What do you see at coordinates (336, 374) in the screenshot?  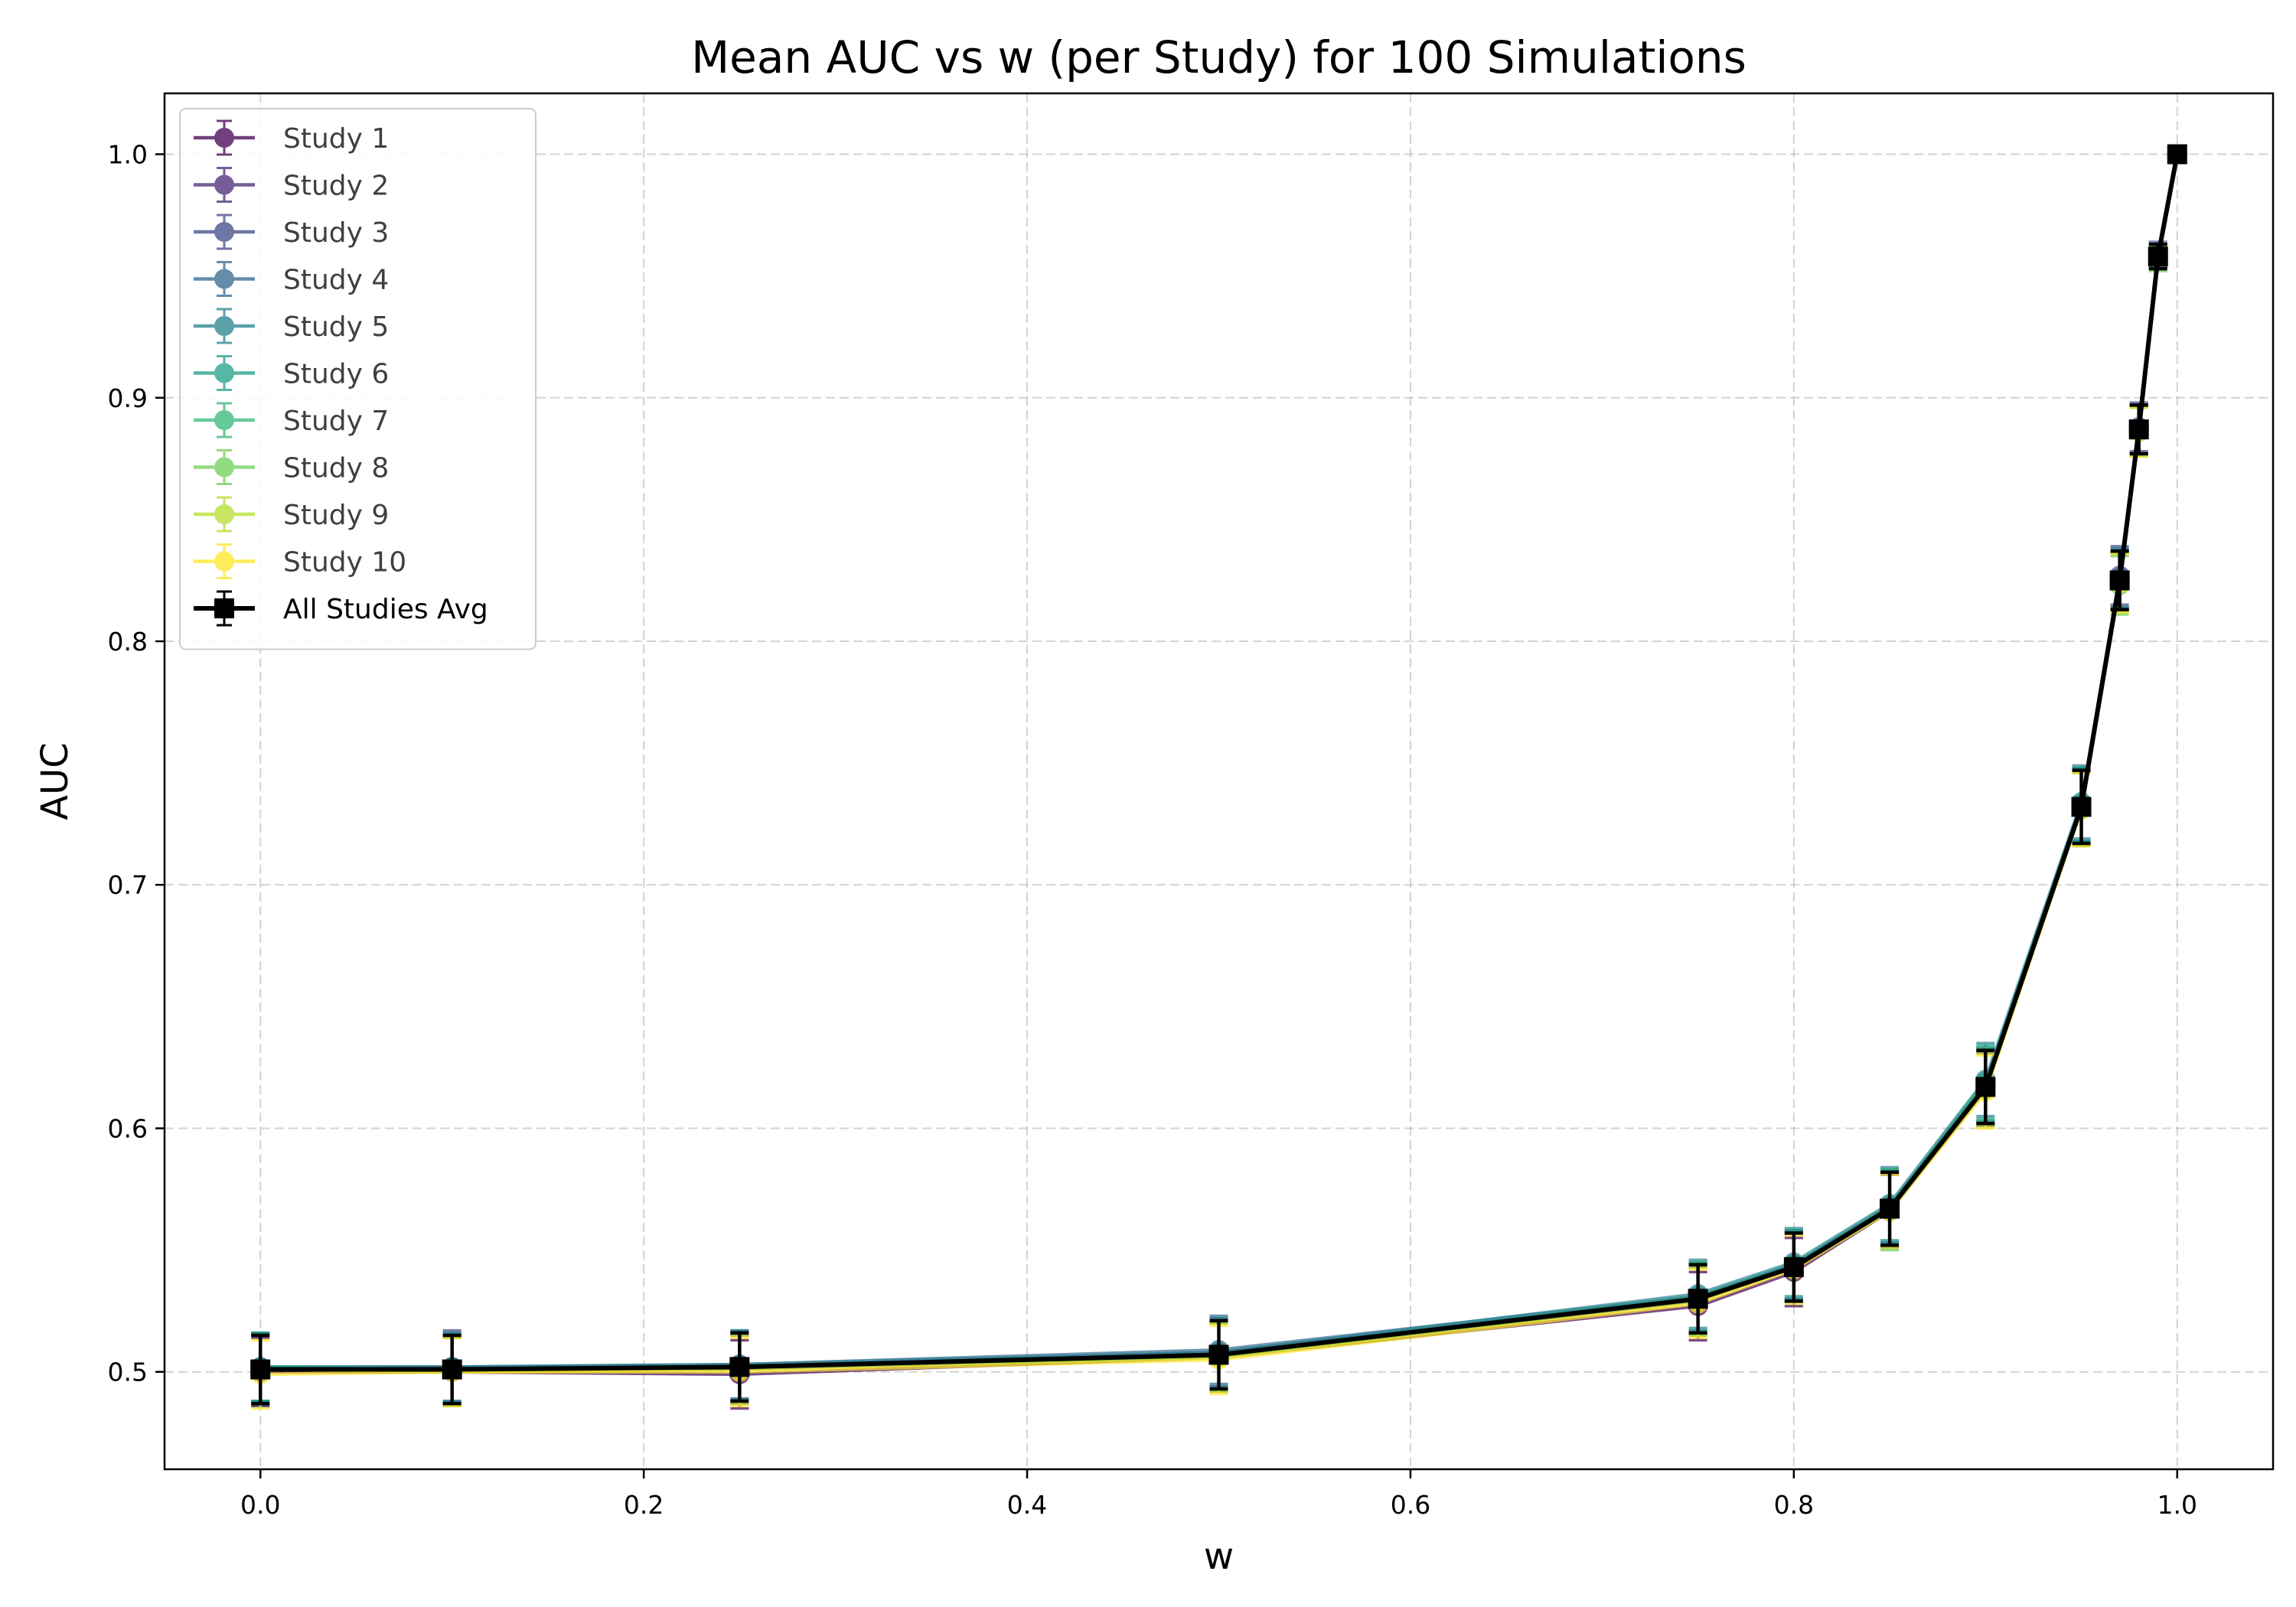 I see `legend-label: Study 6` at bounding box center [336, 374].